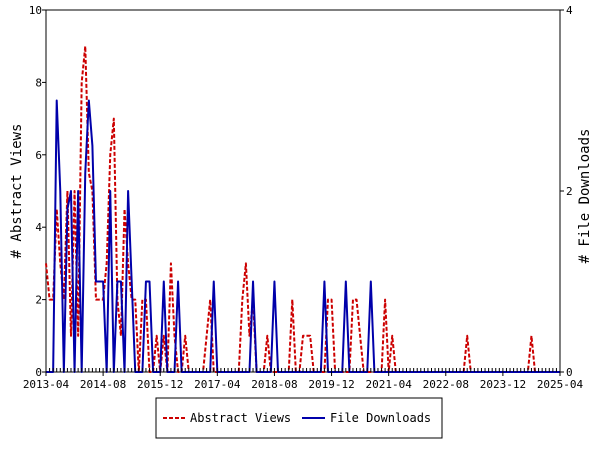 The height and width of the screenshot is (450, 600). What do you see at coordinates (46, 384) in the screenshot?
I see `x-tick-label: 2013-04` at bounding box center [46, 384].